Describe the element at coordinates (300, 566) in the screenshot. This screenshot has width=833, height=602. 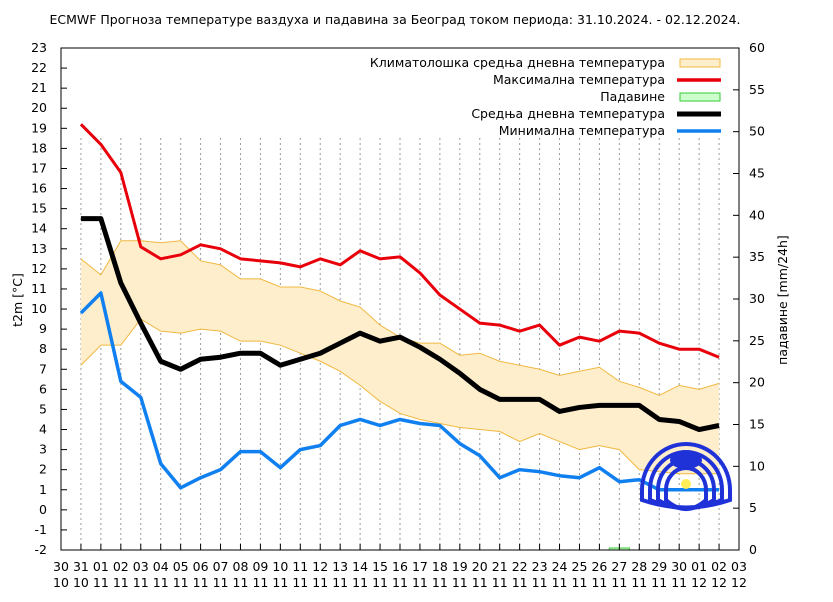
I see `x-tick-label-day: 11` at that location.